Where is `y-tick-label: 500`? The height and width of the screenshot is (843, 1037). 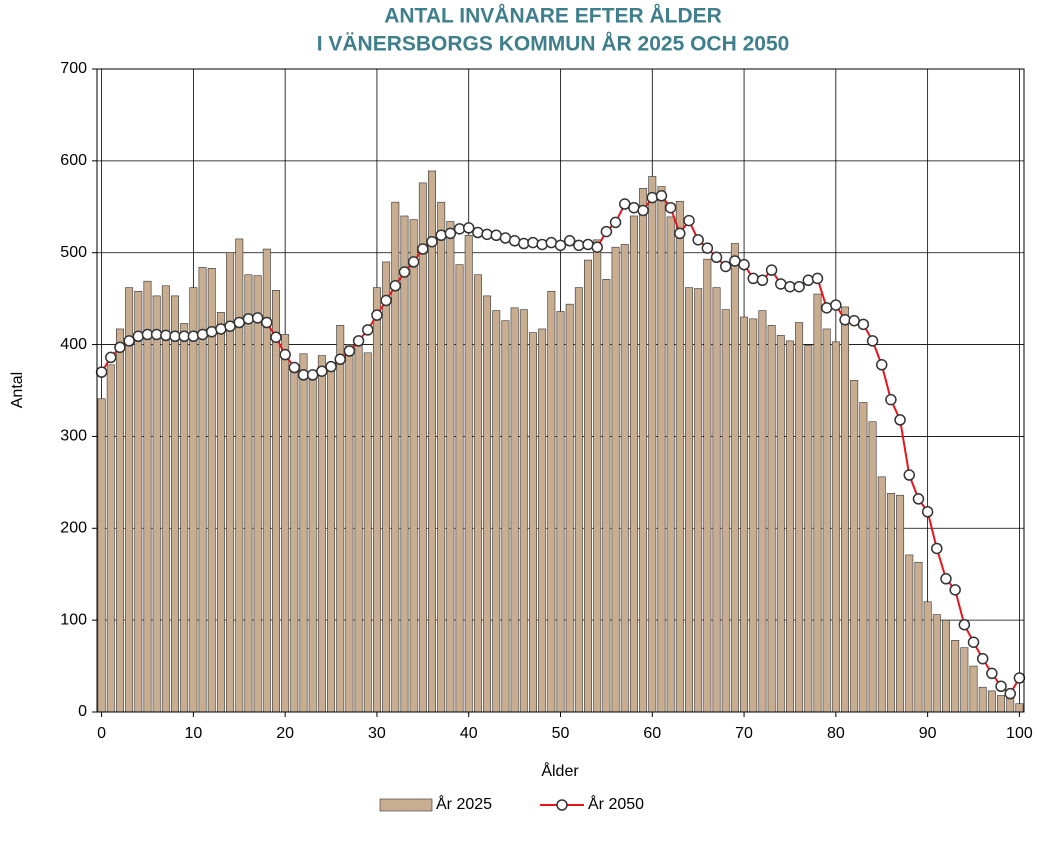 y-tick-label: 500 is located at coordinates (73, 252).